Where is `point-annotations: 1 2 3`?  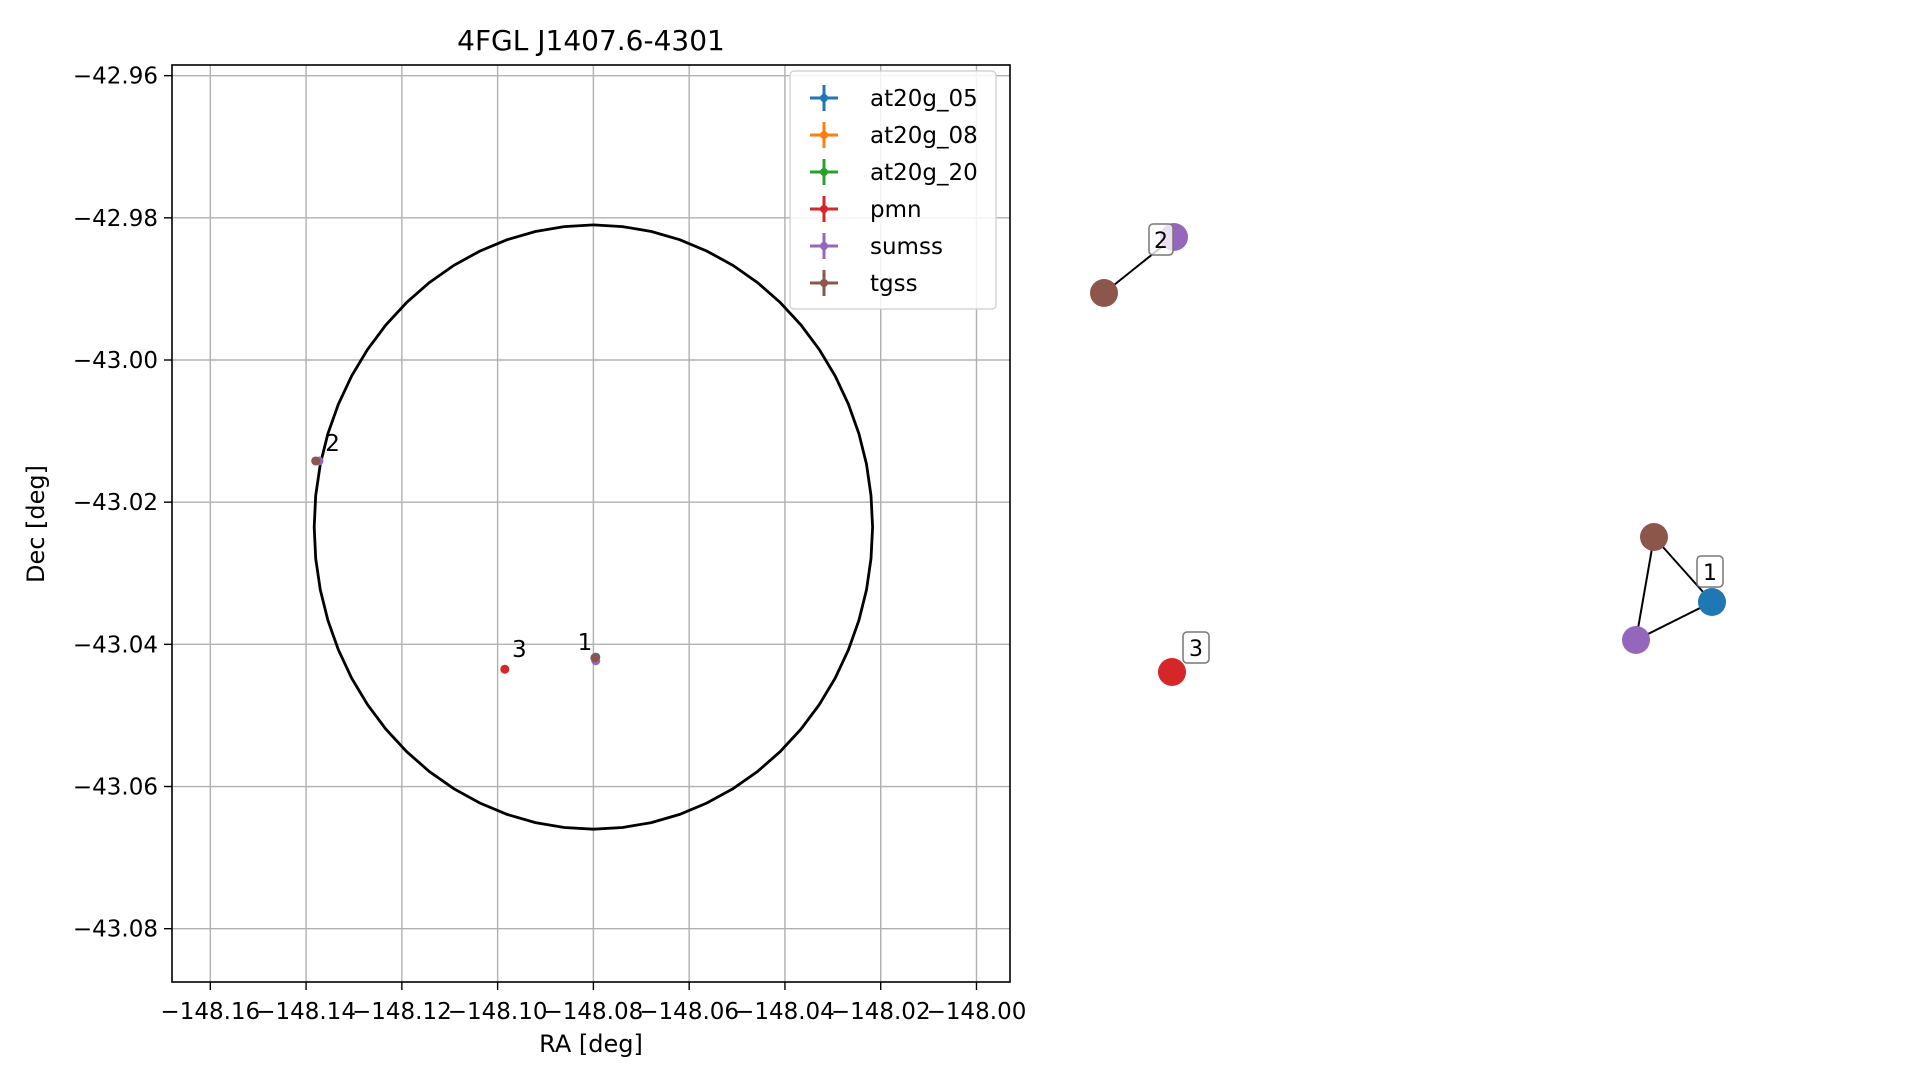 point-annotations: 1 2 3 is located at coordinates (458, 547).